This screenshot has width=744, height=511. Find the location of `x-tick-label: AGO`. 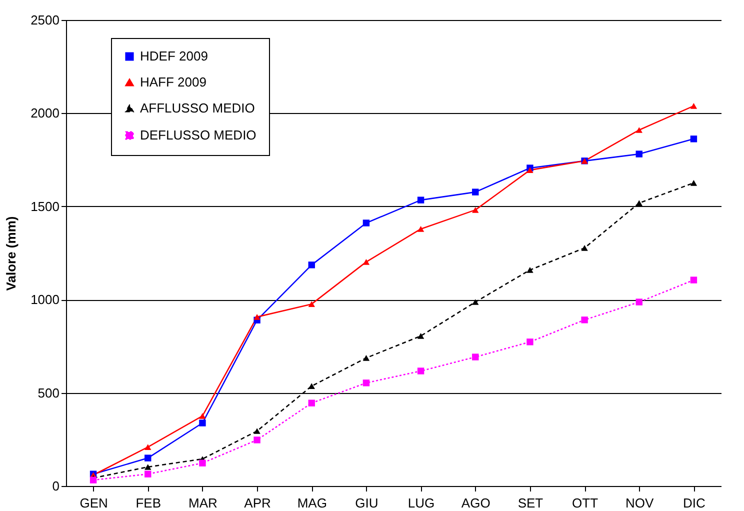

x-tick-label: AGO is located at coordinates (475, 503).